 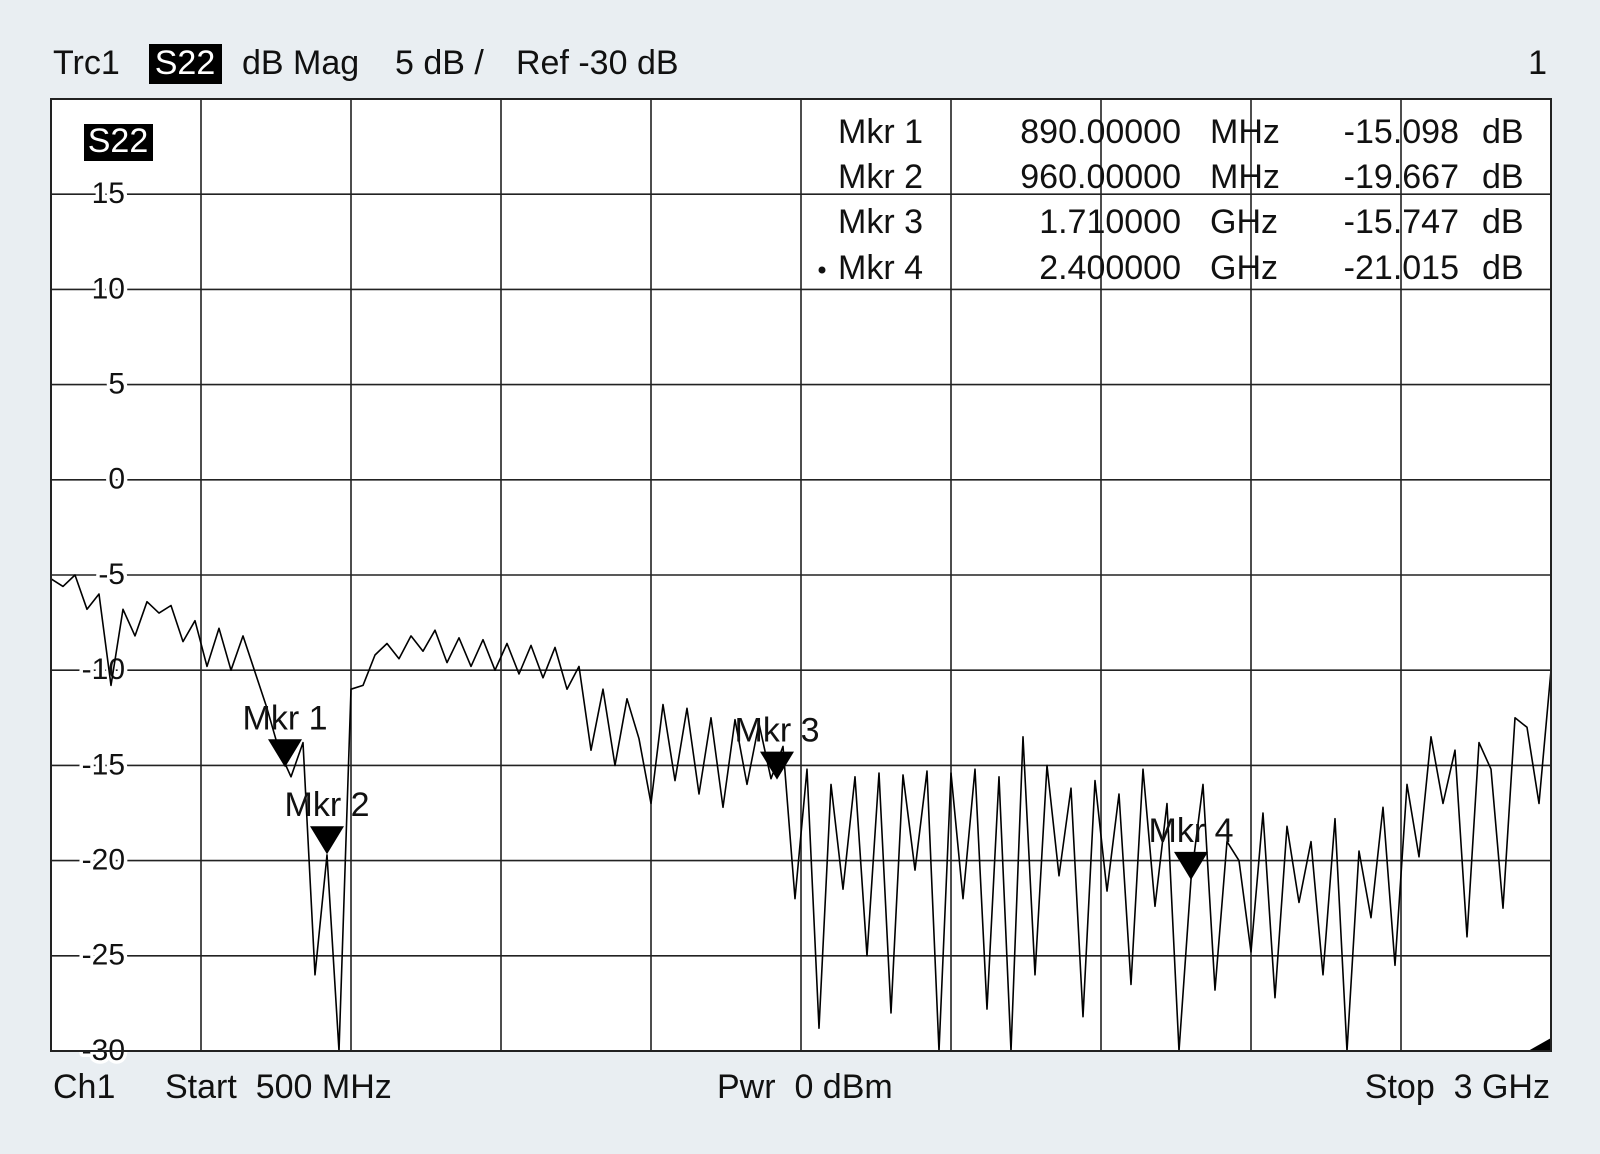 What do you see at coordinates (880, 177) in the screenshot?
I see `marker-name: Mkr 2` at bounding box center [880, 177].